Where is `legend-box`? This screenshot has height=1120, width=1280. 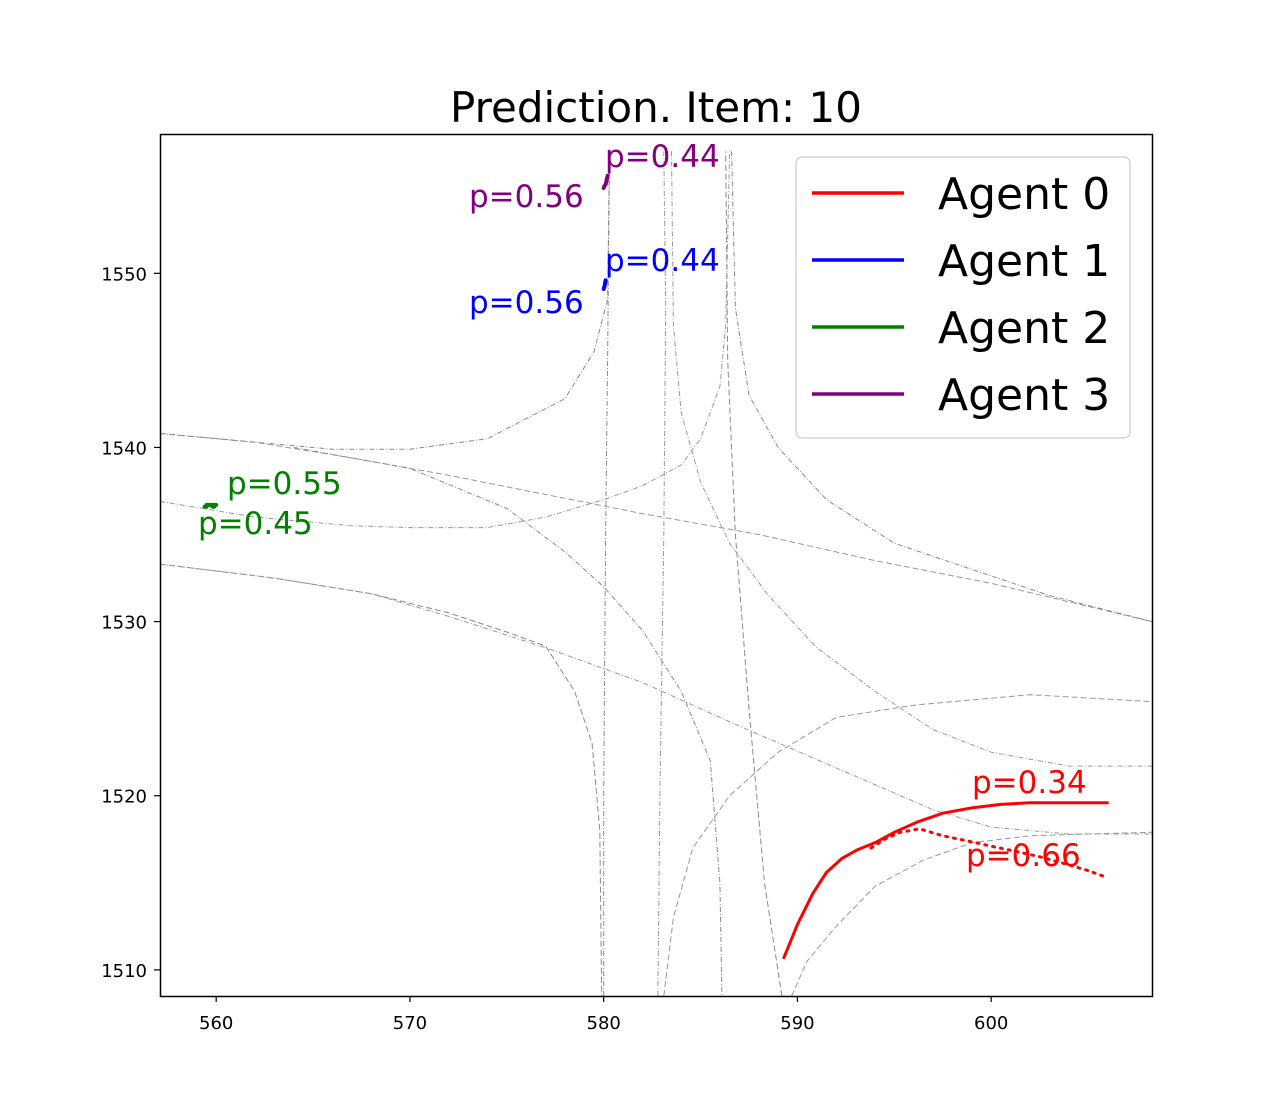
legend-box is located at coordinates (963, 297).